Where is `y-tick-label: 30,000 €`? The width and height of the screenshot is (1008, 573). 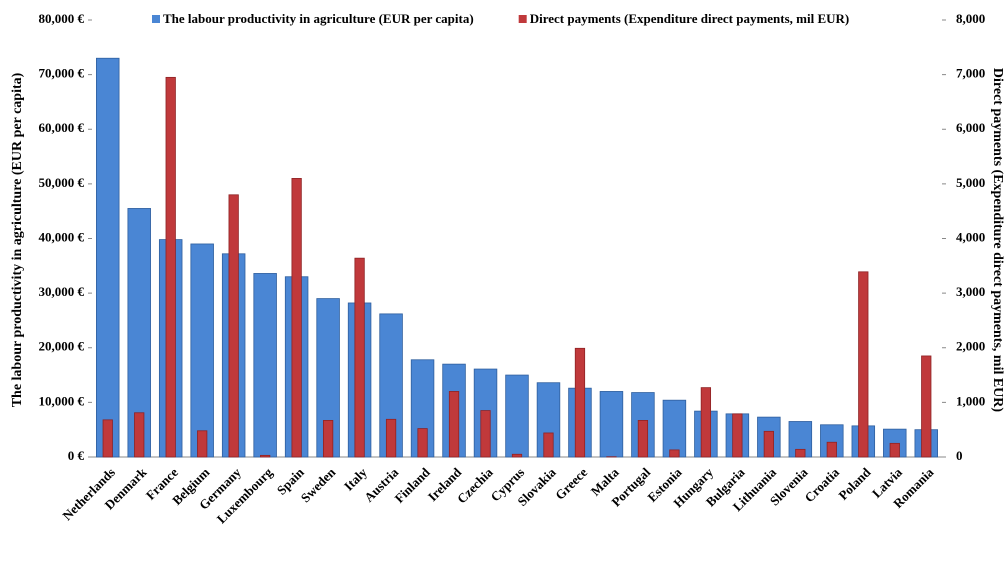
y-tick-label: 30,000 € is located at coordinates (62, 291).